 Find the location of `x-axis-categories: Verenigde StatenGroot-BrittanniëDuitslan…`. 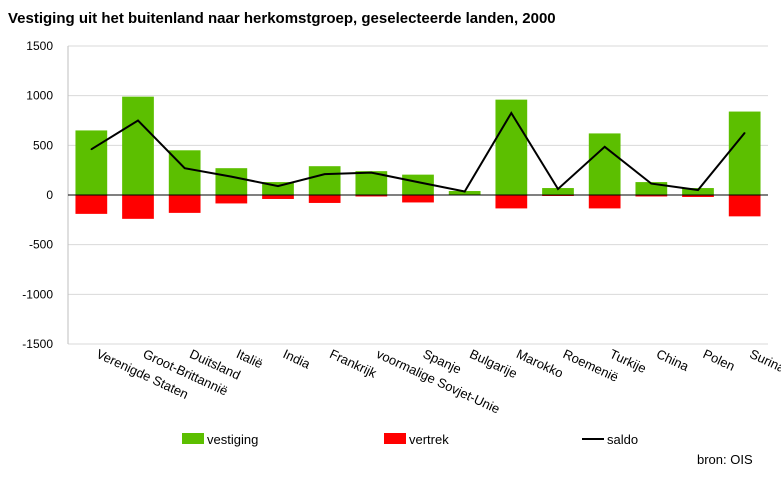

x-axis-categories: Verenigde StatenGroot-BrittanniëDuitslan… is located at coordinates (437, 381).